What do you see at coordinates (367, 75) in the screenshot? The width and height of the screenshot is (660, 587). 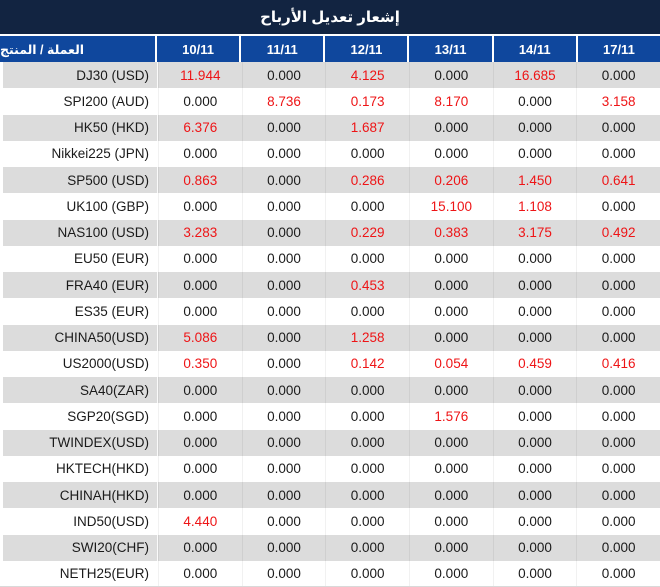 I see `dividend-value: 4.125` at bounding box center [367, 75].